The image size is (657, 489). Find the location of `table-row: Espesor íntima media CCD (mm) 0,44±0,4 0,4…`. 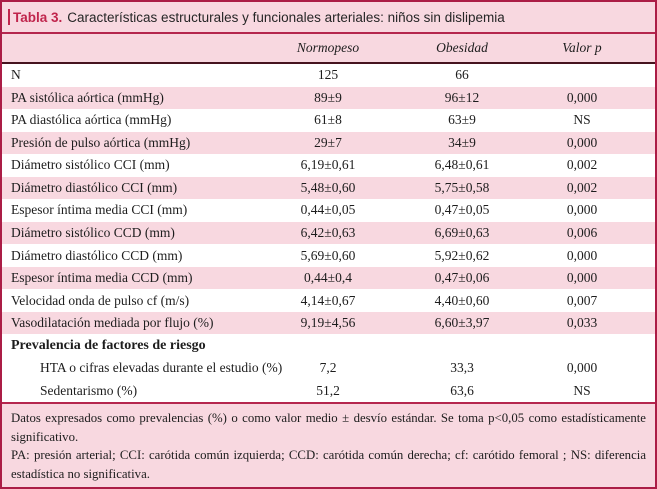

table-row: Espesor íntima media CCD (mm) 0,44±0,4 0,4… is located at coordinates (328, 278).